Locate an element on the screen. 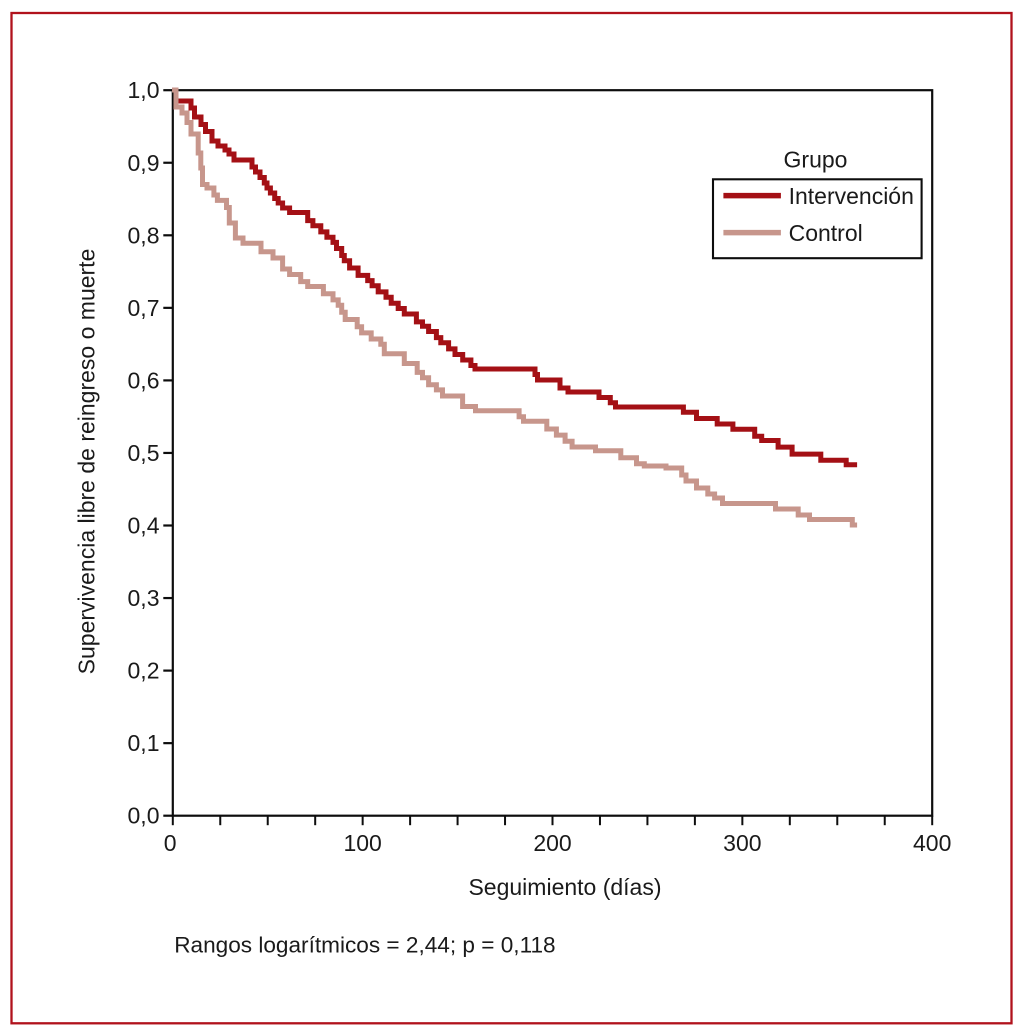 The image size is (1024, 1033). svg-text: Intervención is located at coordinates (851, 196).